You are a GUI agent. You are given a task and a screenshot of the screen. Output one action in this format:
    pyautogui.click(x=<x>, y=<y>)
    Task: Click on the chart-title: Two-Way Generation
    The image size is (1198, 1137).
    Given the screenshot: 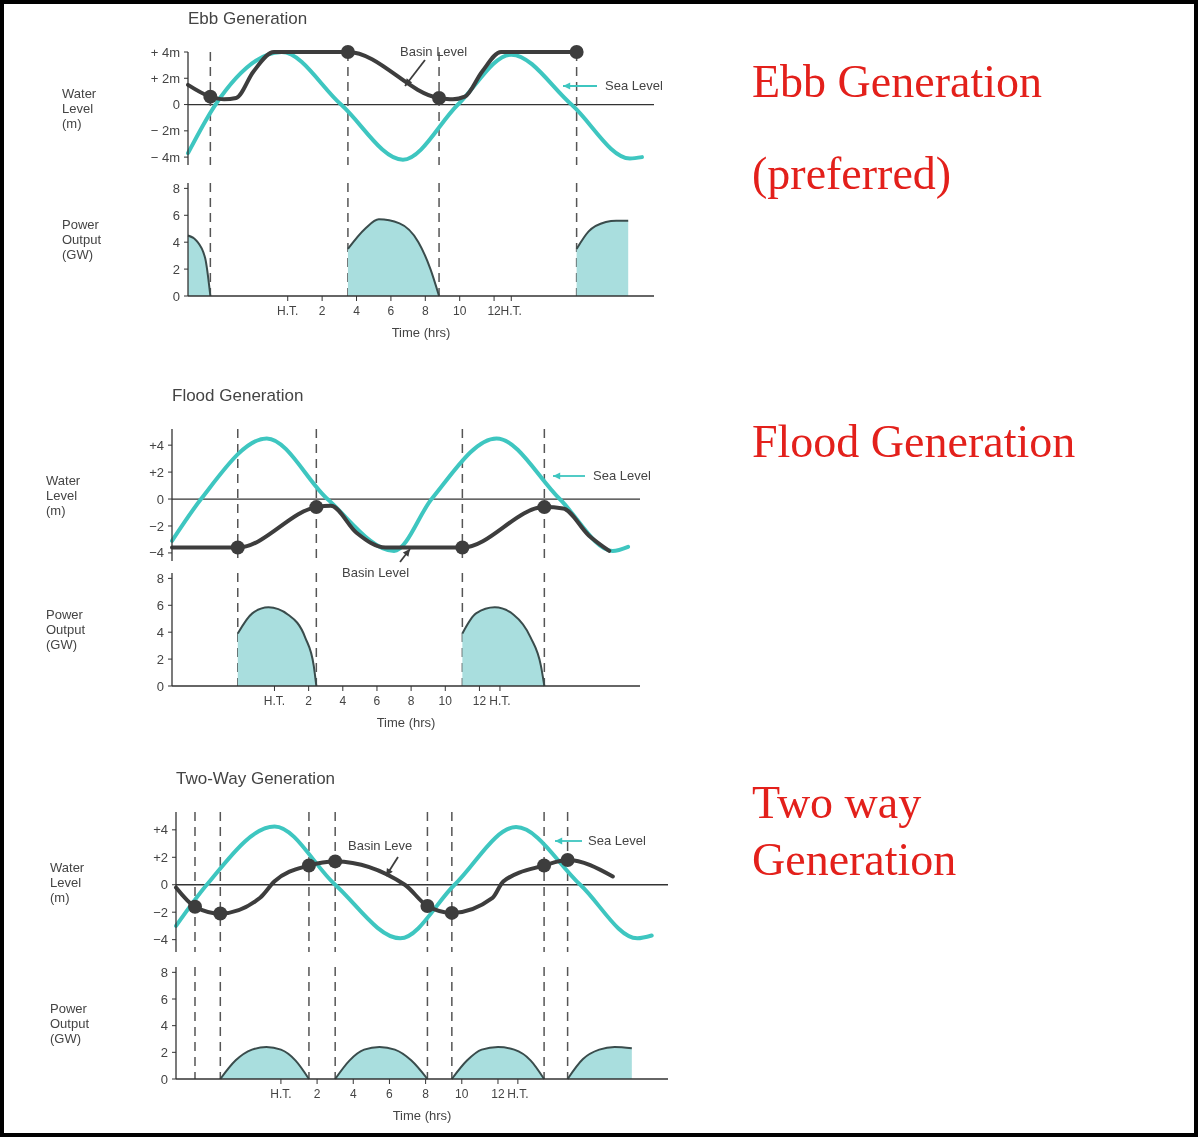 What is the action you would take?
    pyautogui.click(x=256, y=778)
    